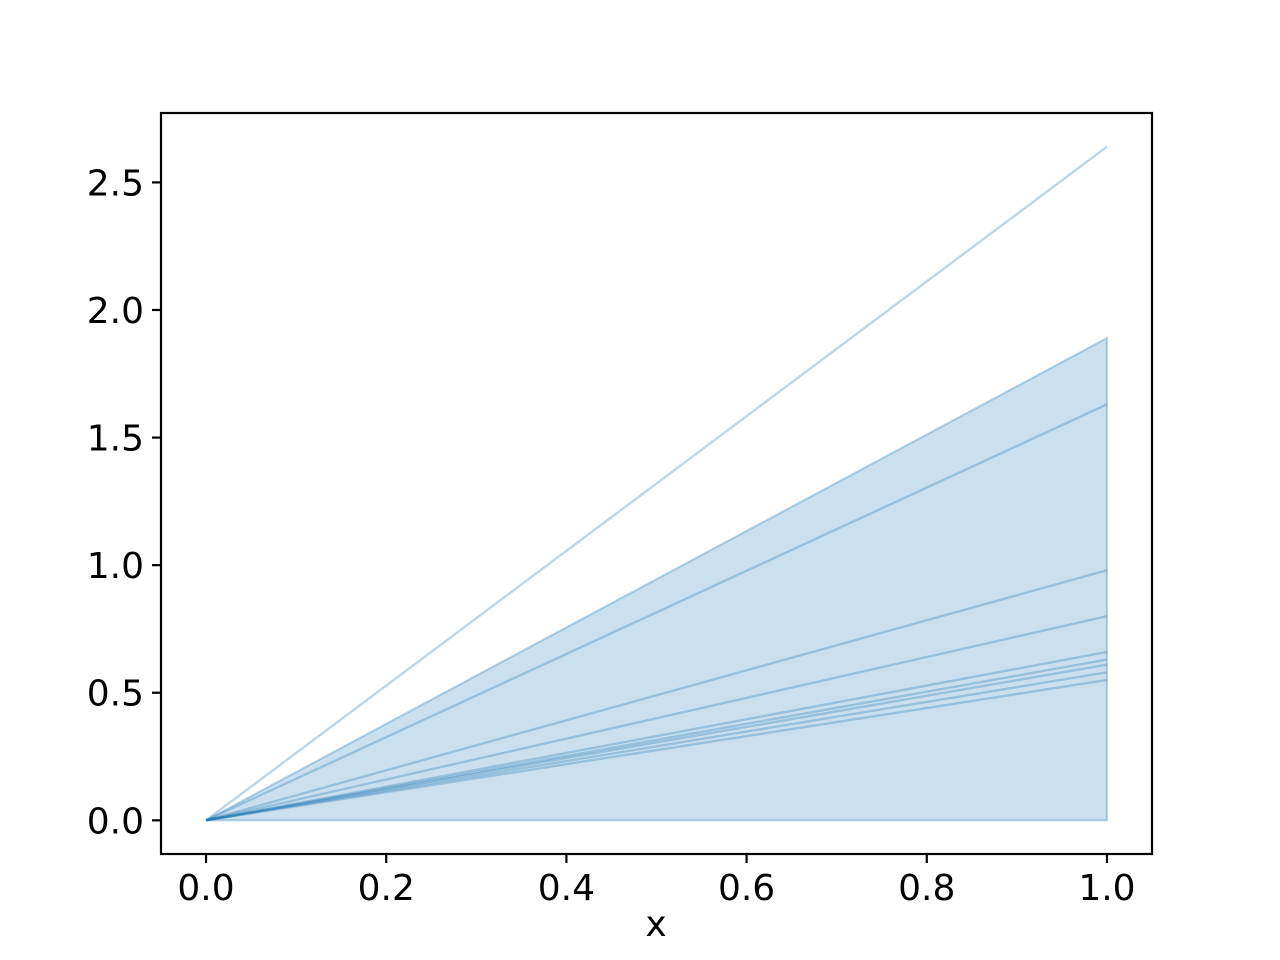 Image resolution: width=1280 pixels, height=960 pixels. What do you see at coordinates (386, 888) in the screenshot?
I see `x-tick-label: 0.2` at bounding box center [386, 888].